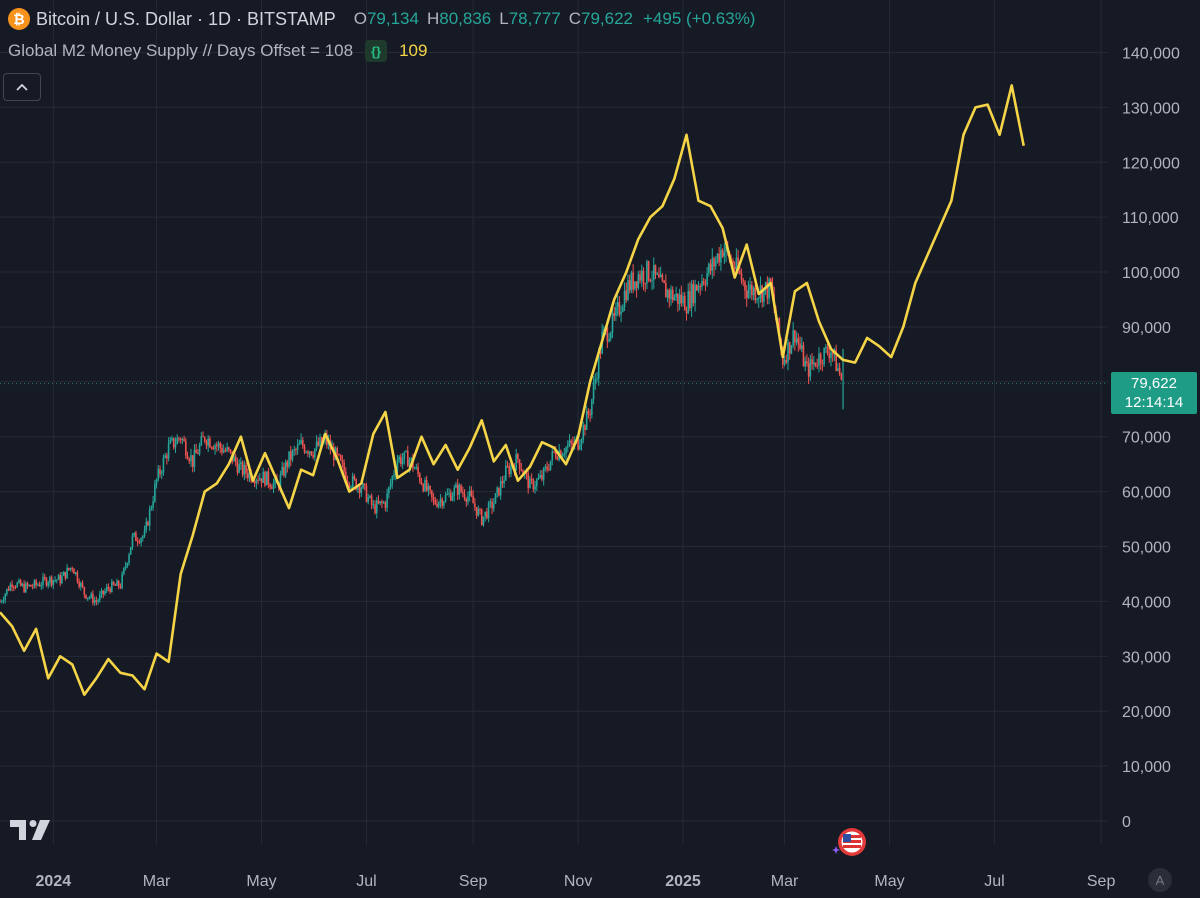 The height and width of the screenshot is (898, 1200). I want to click on low-value: 78,777, so click(534, 18).